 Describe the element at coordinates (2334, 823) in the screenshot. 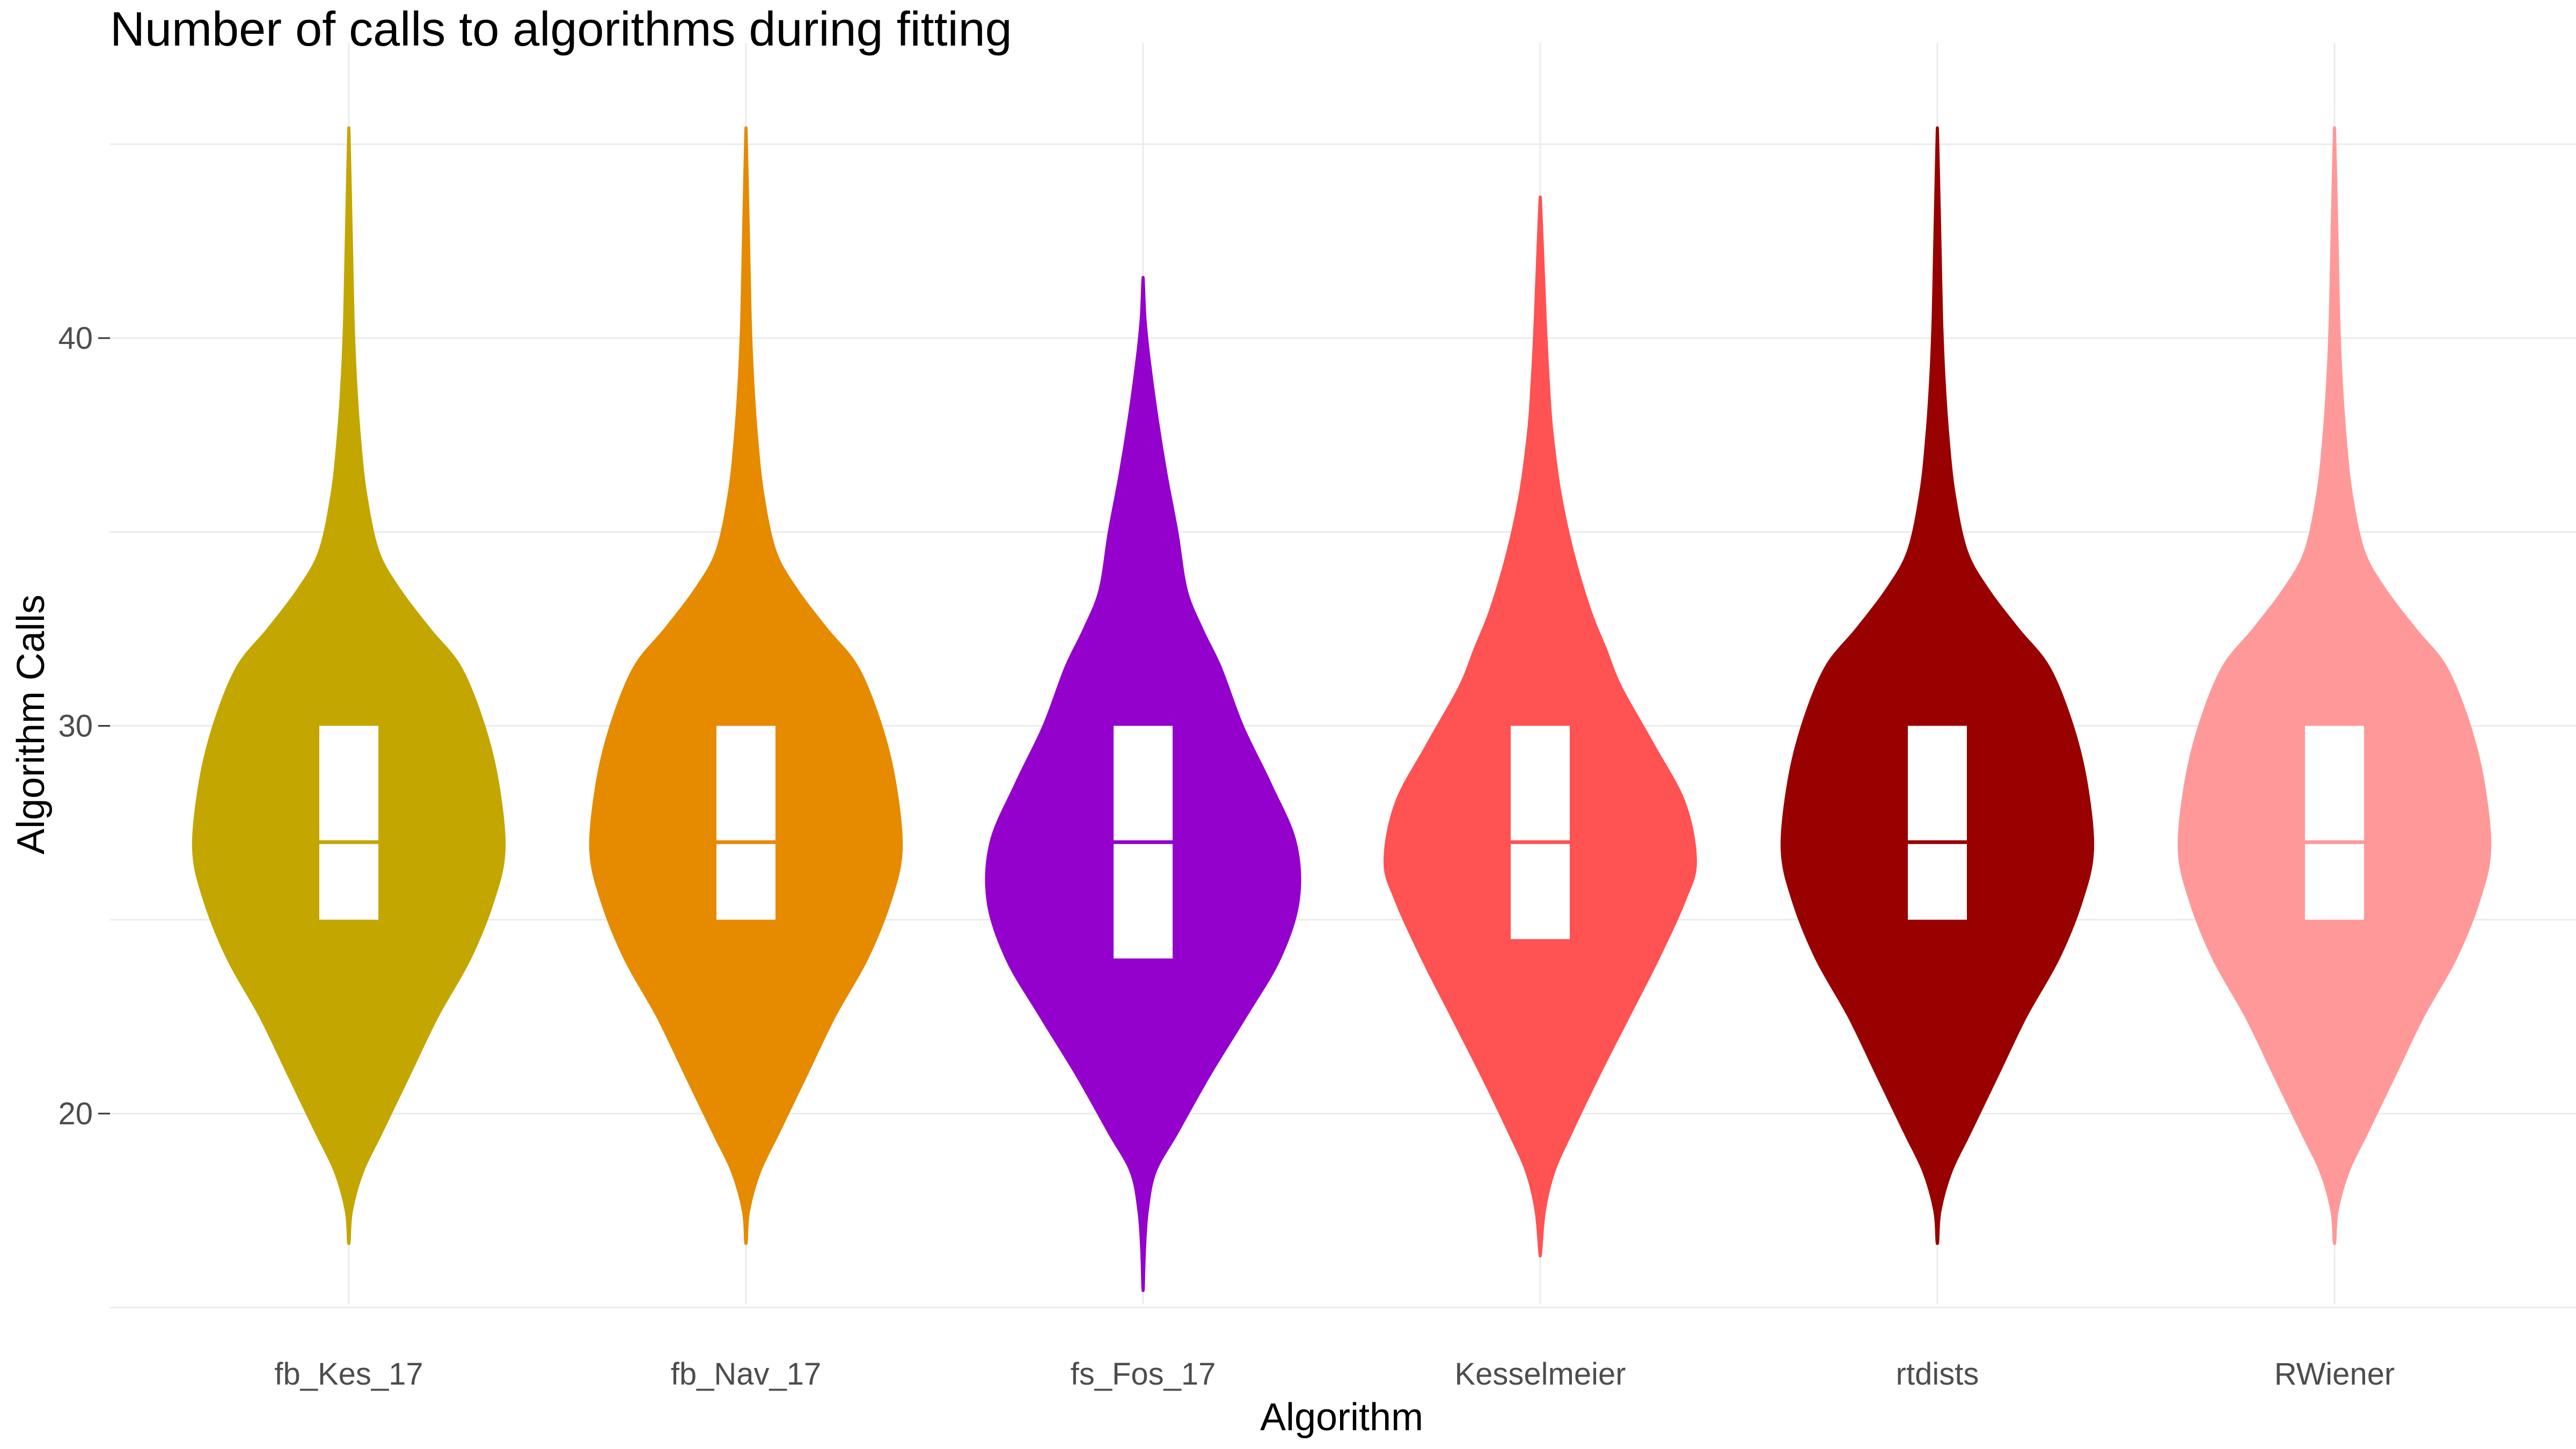

I see `box-RWiener` at that location.